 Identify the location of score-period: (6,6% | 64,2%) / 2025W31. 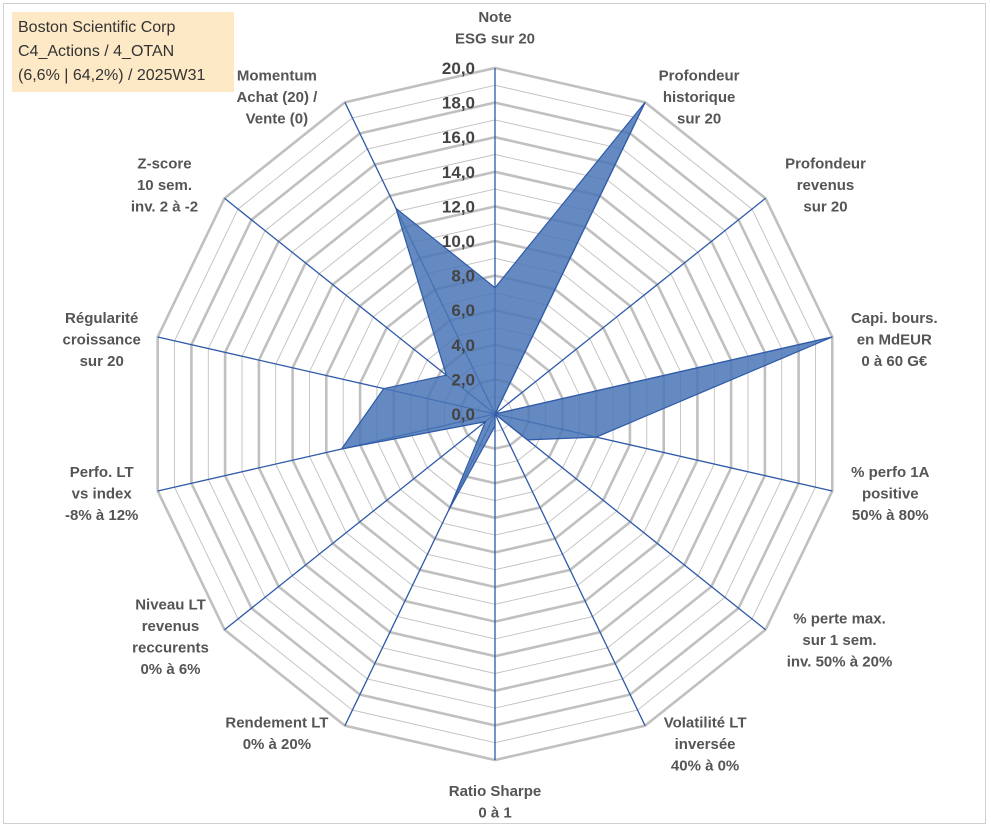
(112, 75).